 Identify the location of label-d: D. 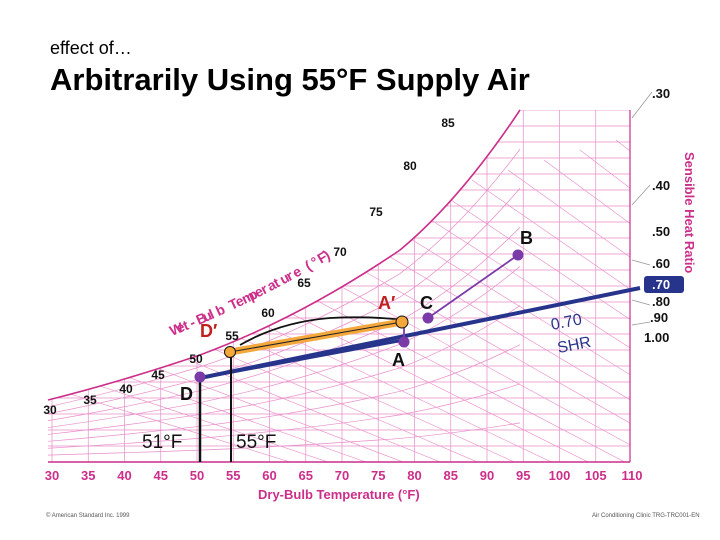
(186, 394).